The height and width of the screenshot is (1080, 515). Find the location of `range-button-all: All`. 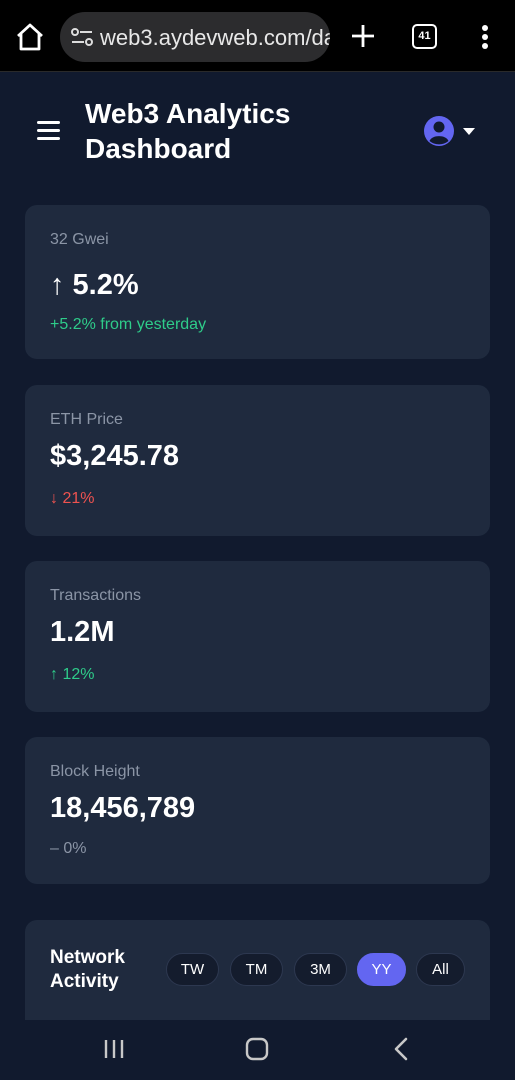

range-button-all: All is located at coordinates (440, 969).